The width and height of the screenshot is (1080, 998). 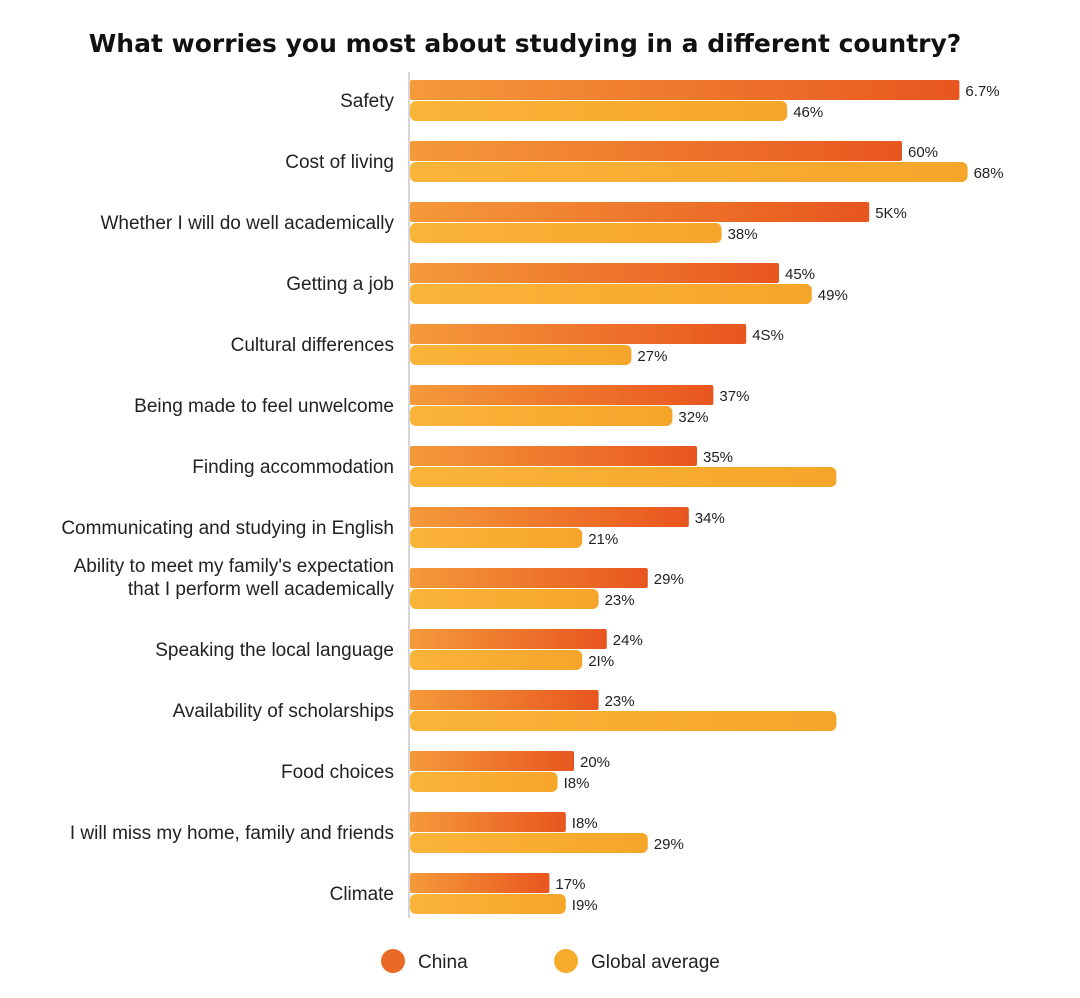 I want to click on bar-group: Finding accommodation 35%, so click(x=514, y=466).